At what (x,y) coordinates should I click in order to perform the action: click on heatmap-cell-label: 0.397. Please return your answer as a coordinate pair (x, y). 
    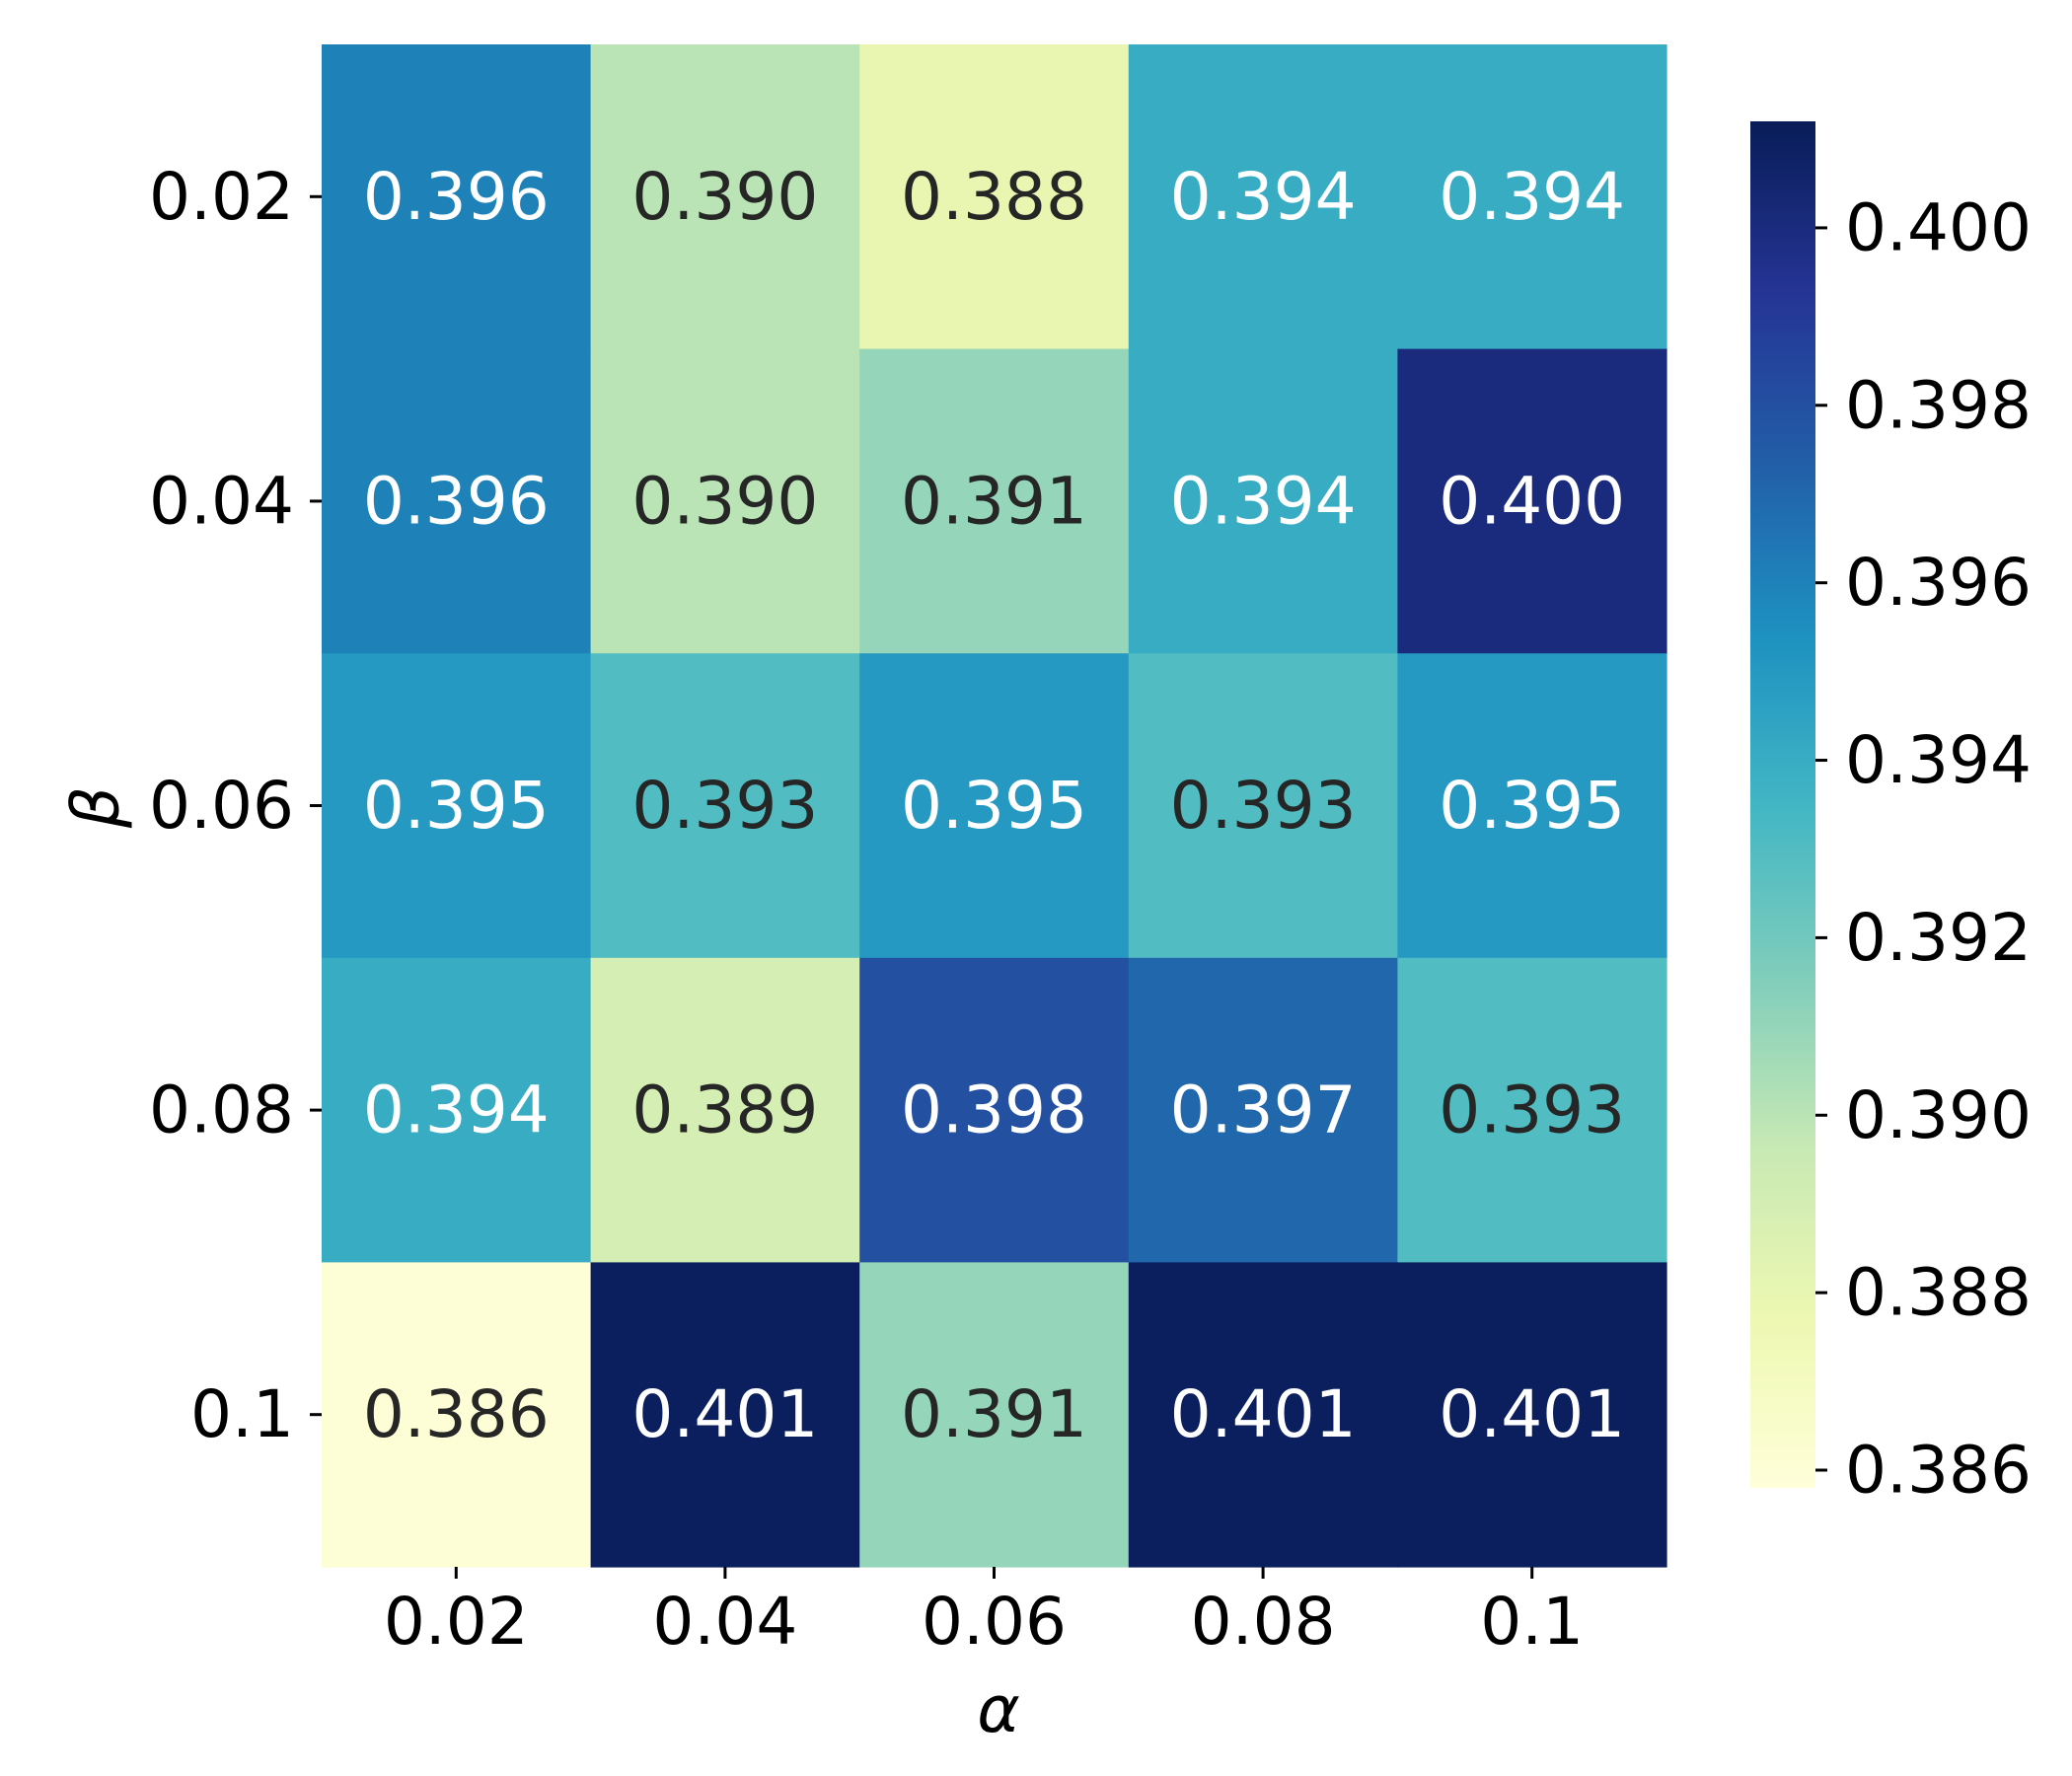
    Looking at the image, I should click on (1263, 1111).